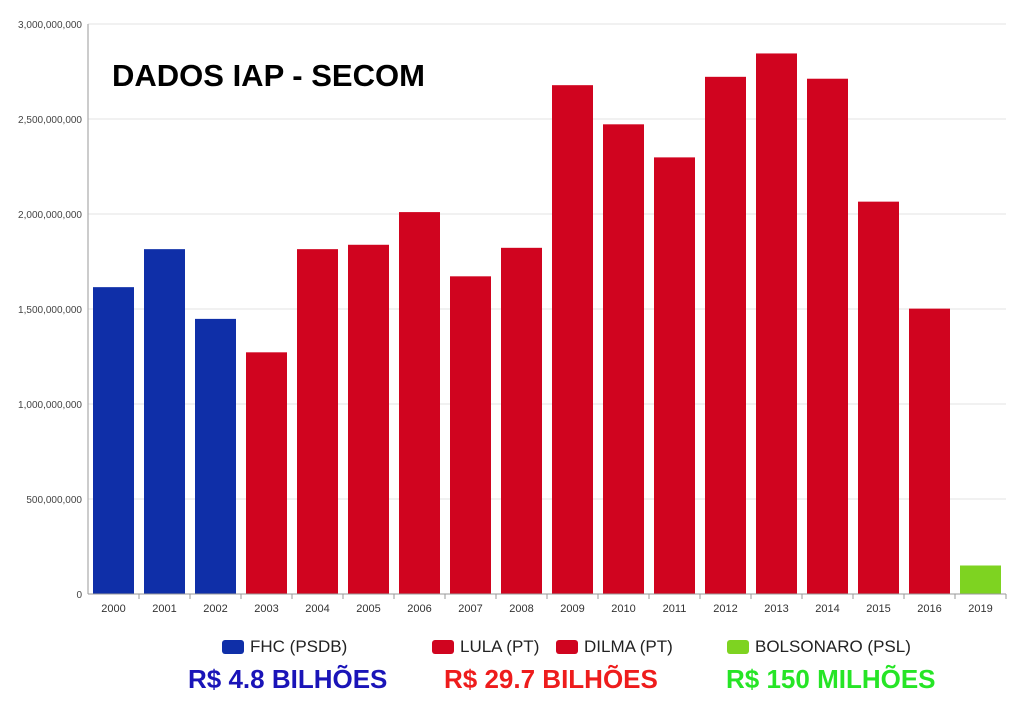 The width and height of the screenshot is (1018, 710). Describe the element at coordinates (628, 646) in the screenshot. I see `legend-label-dilma: DILMA (PT)` at that location.